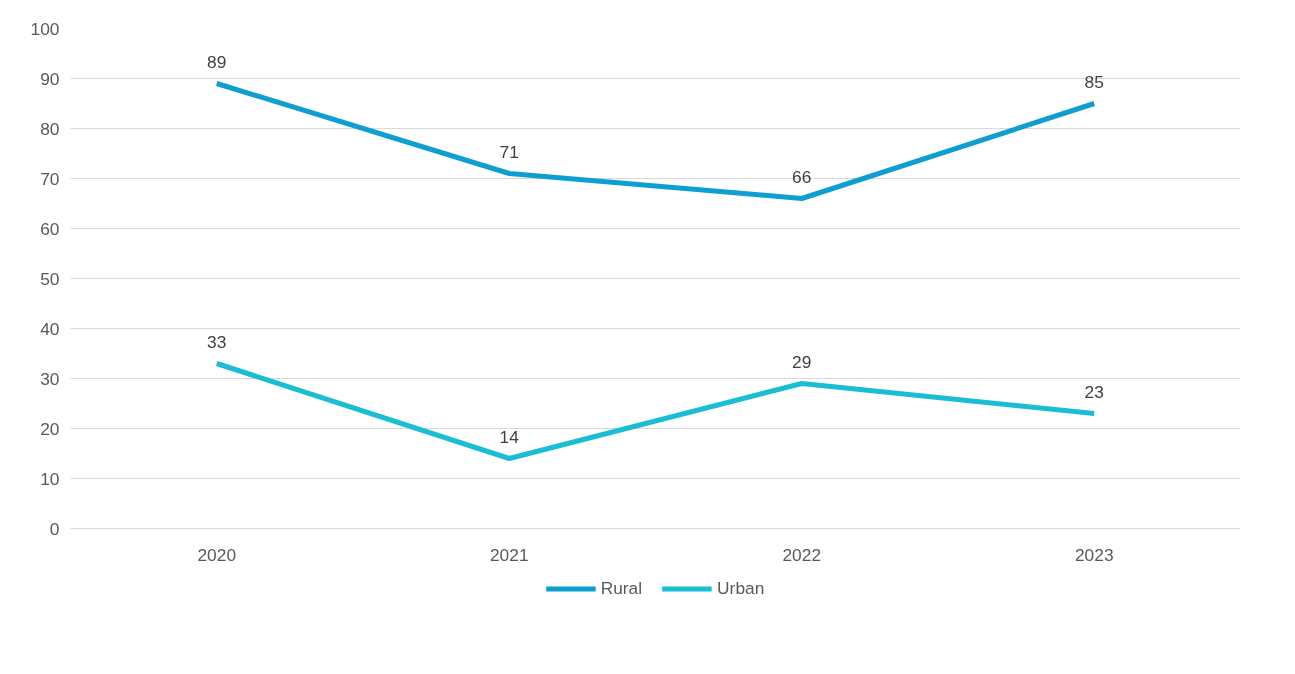 The width and height of the screenshot is (1295, 674). What do you see at coordinates (802, 176) in the screenshot?
I see `data-label: 66` at bounding box center [802, 176].